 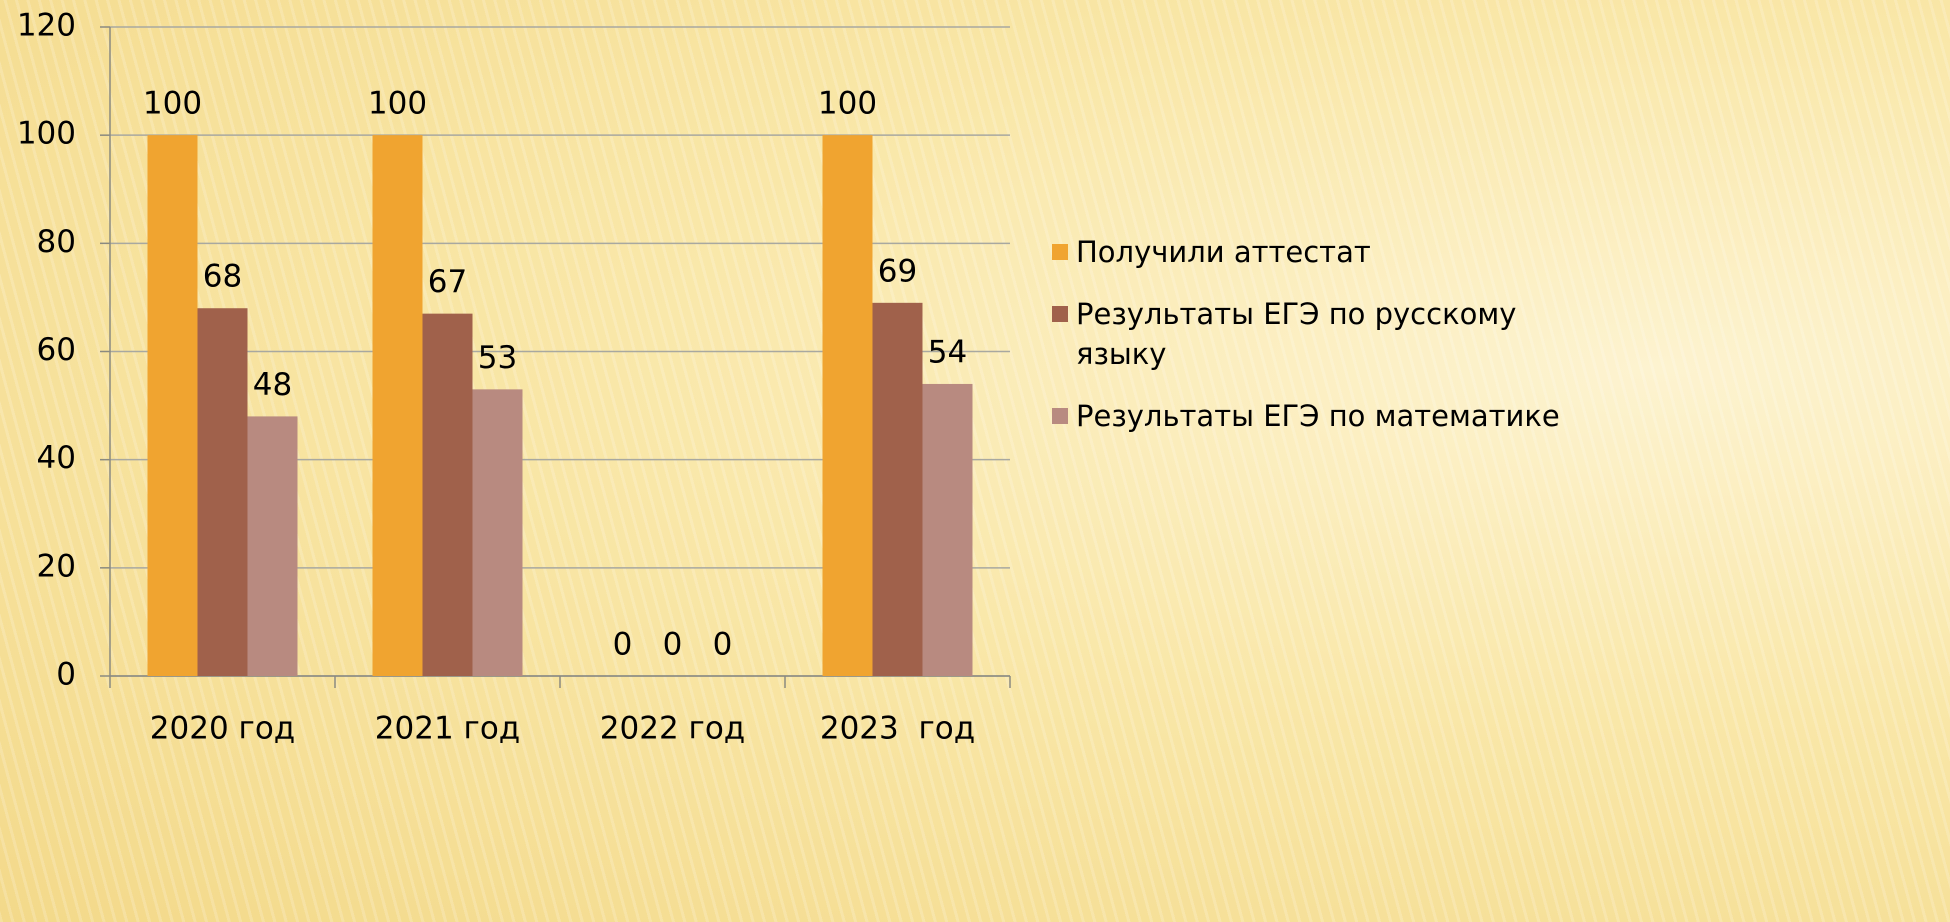 What do you see at coordinates (497, 358) in the screenshot?
I see `data-label: 53` at bounding box center [497, 358].